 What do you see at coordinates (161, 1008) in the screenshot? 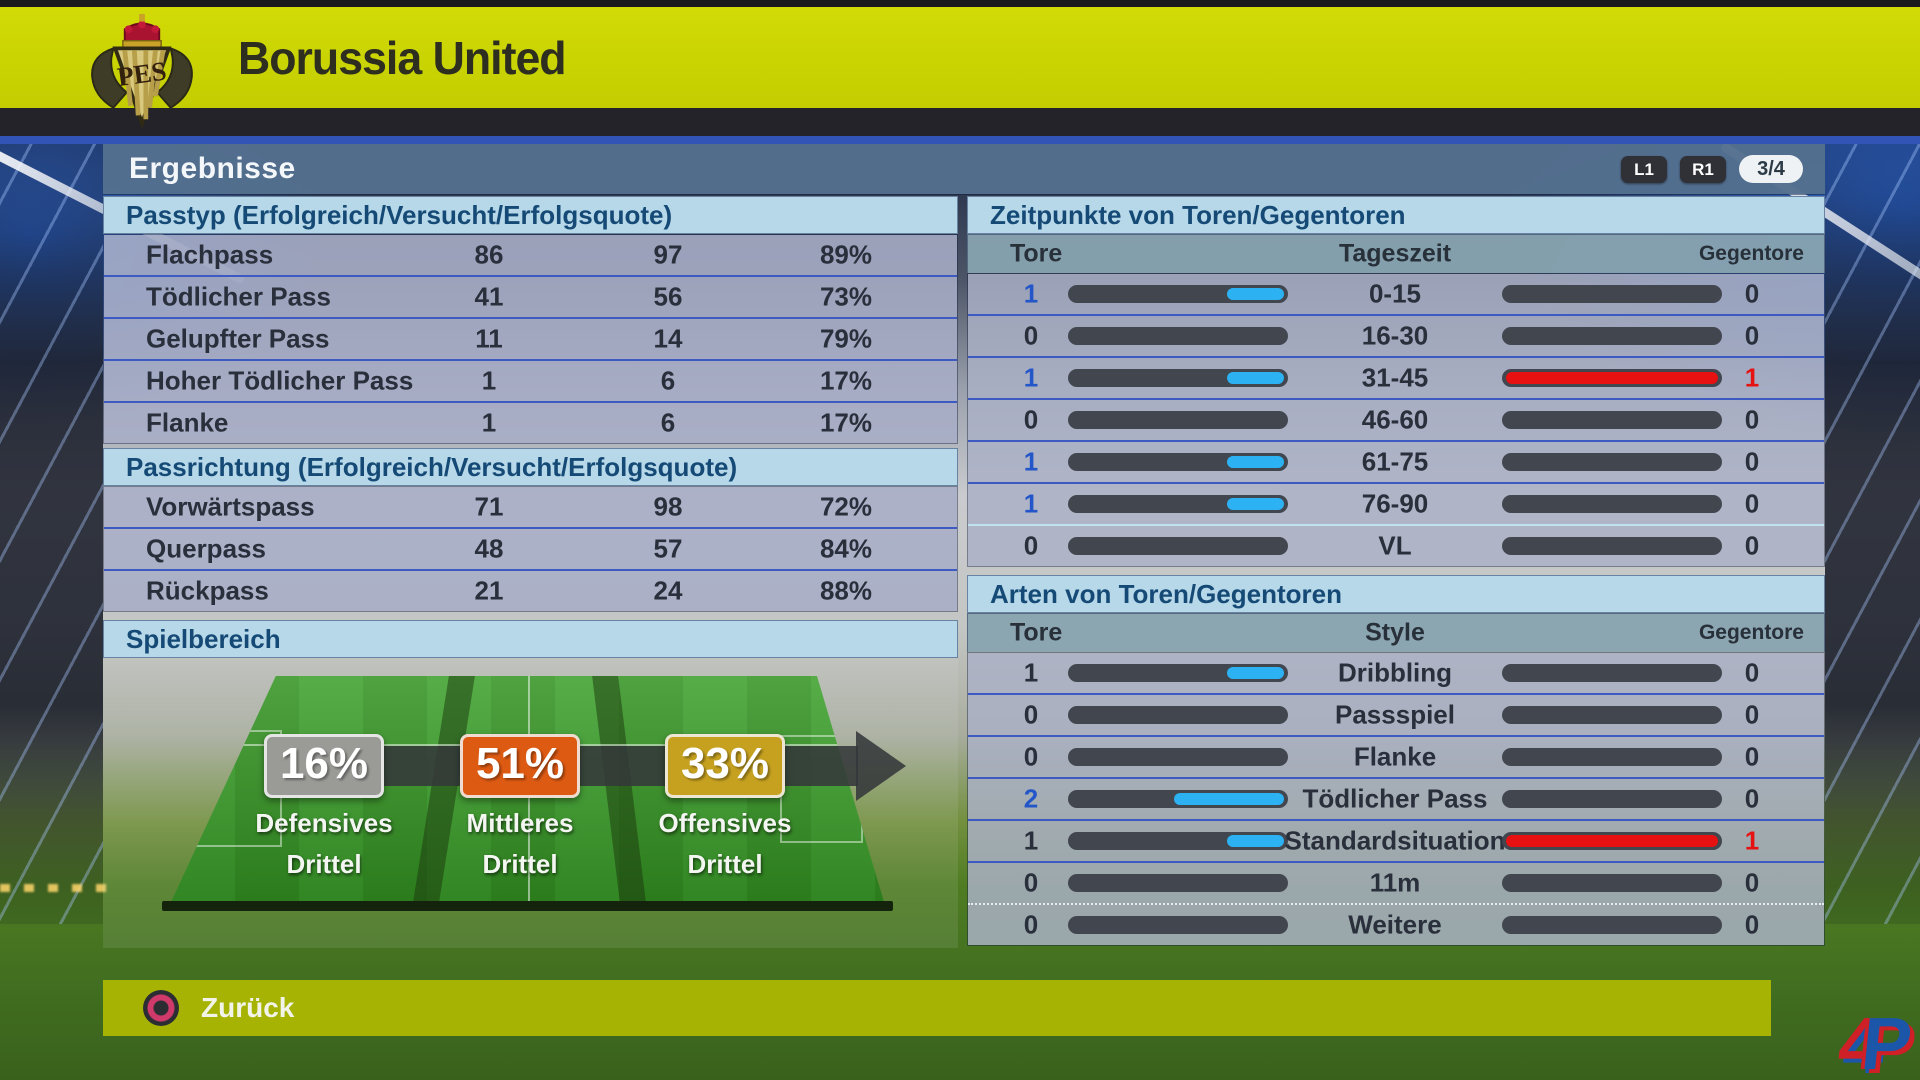
I see `circle-button-icon` at bounding box center [161, 1008].